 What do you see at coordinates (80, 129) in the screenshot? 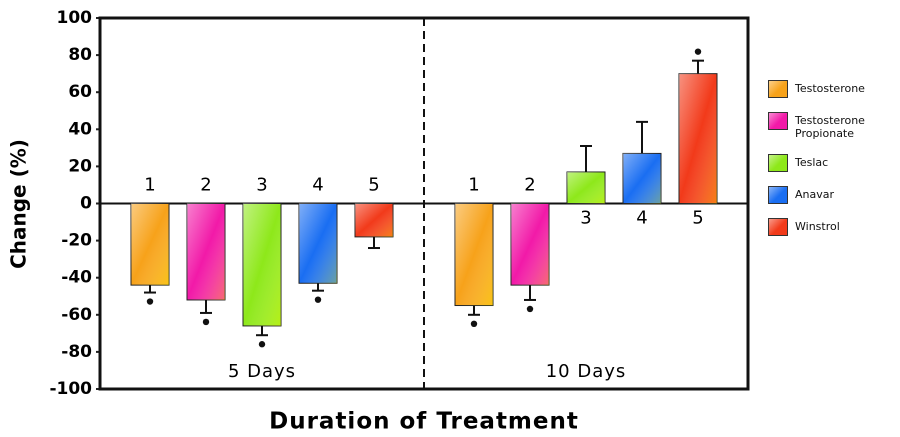
I see `y-tick-label: 40` at bounding box center [80, 129].